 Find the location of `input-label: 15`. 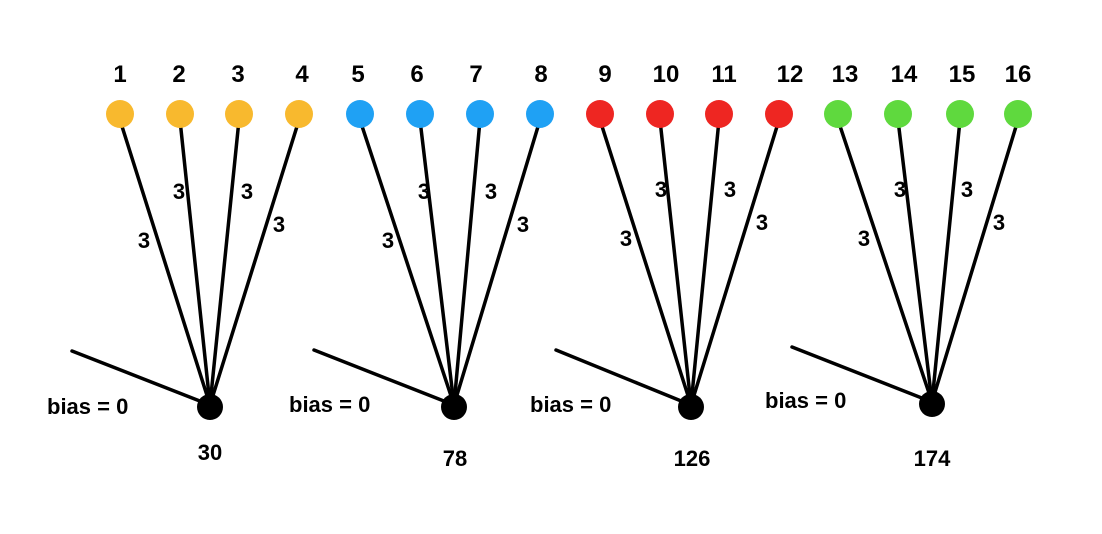

input-label: 15 is located at coordinates (962, 74).